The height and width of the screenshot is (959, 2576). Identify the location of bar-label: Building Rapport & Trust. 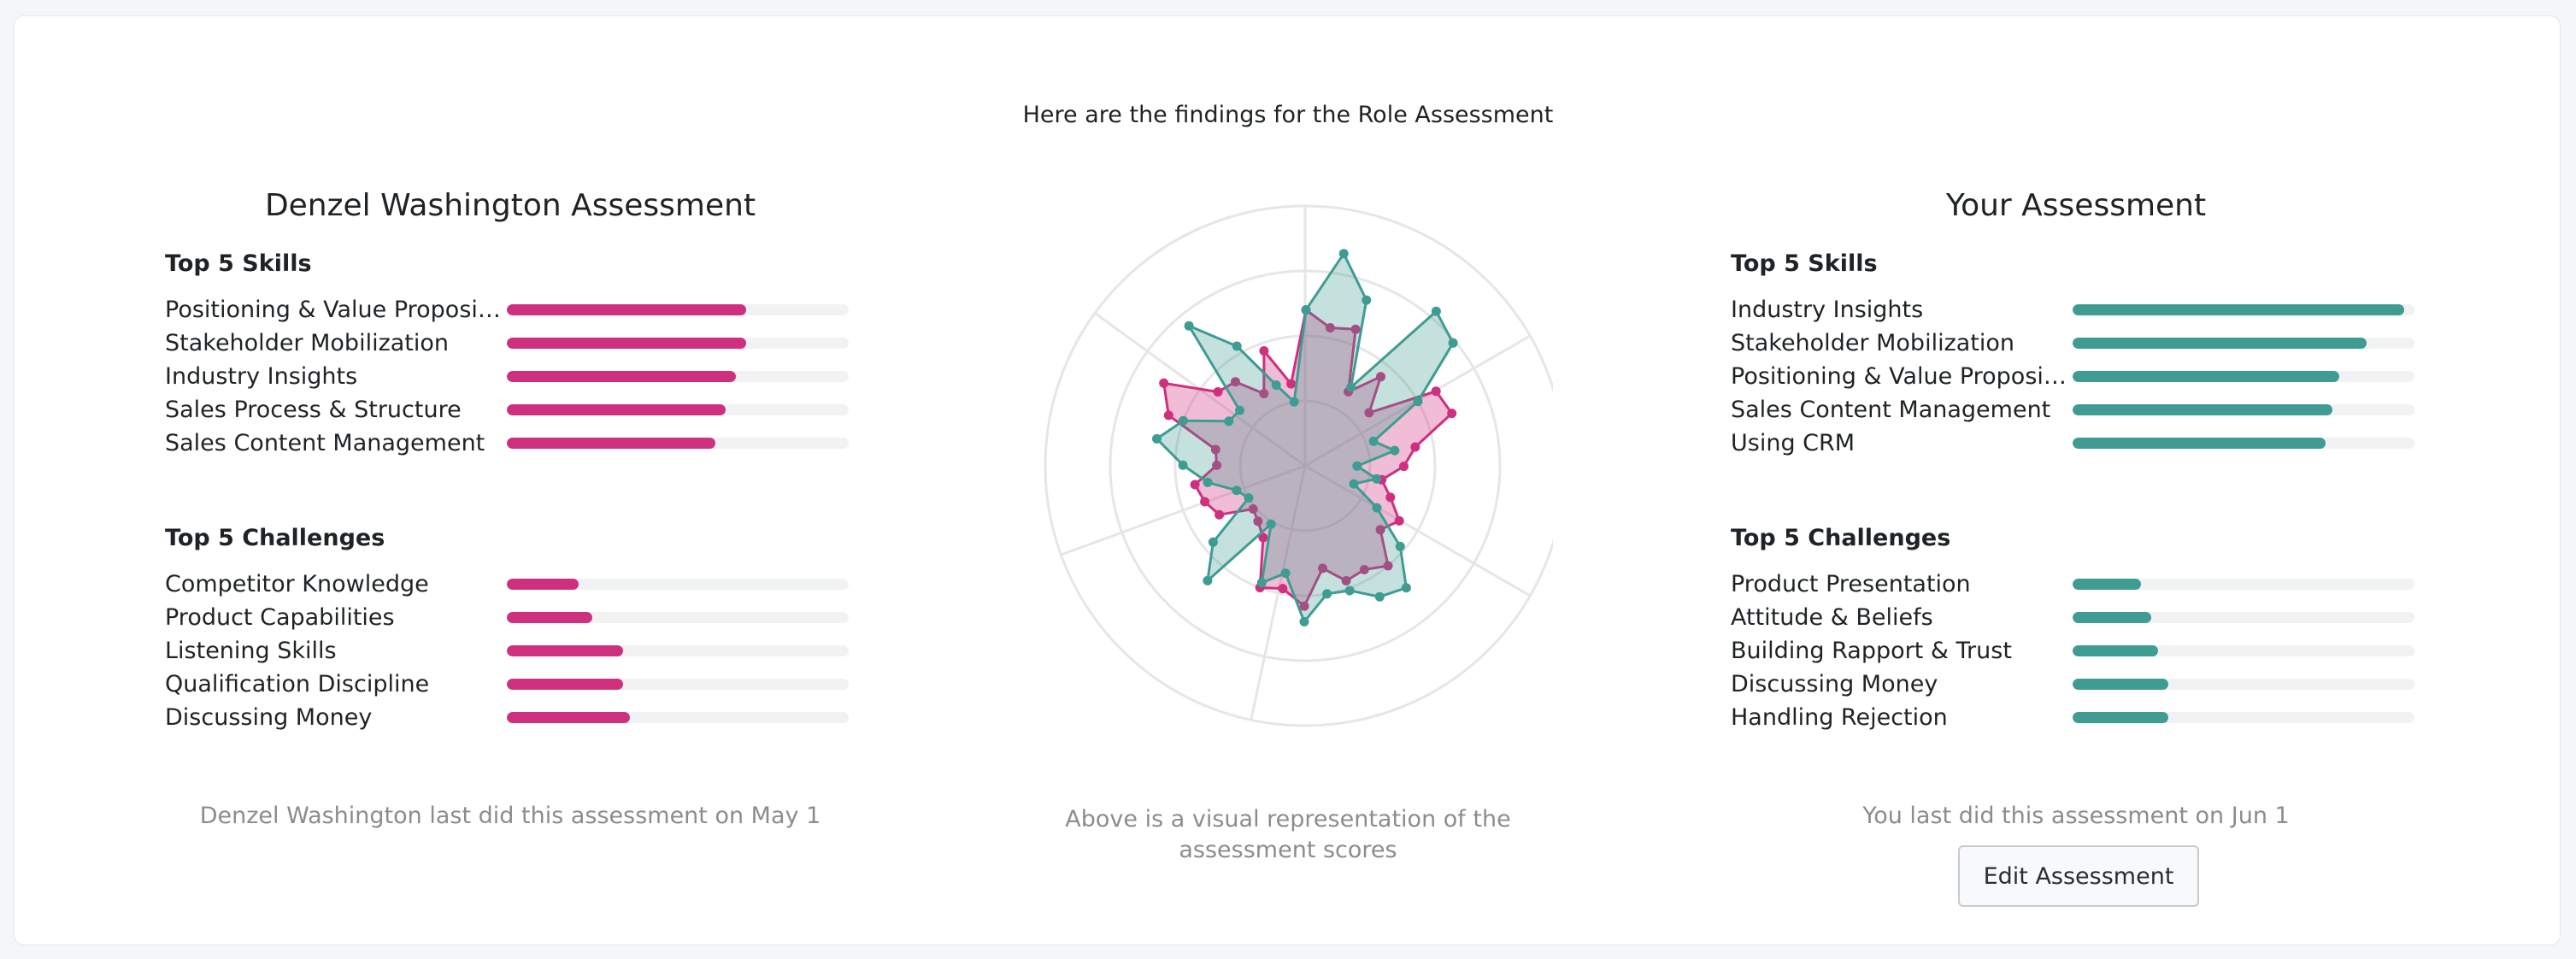
(1871, 651).